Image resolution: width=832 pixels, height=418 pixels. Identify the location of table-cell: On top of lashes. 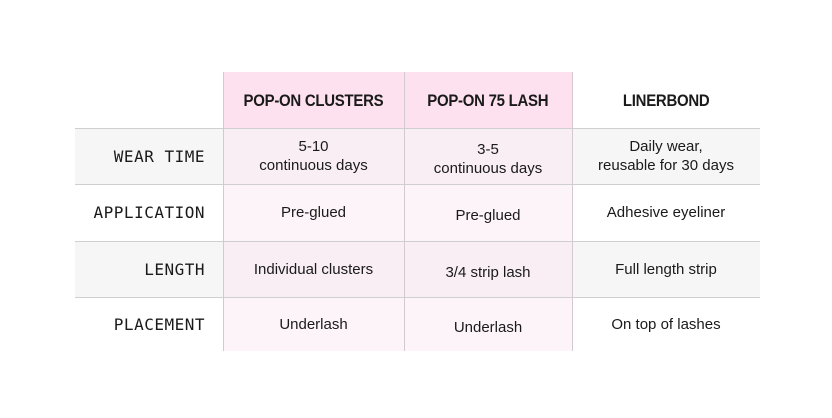
(666, 324).